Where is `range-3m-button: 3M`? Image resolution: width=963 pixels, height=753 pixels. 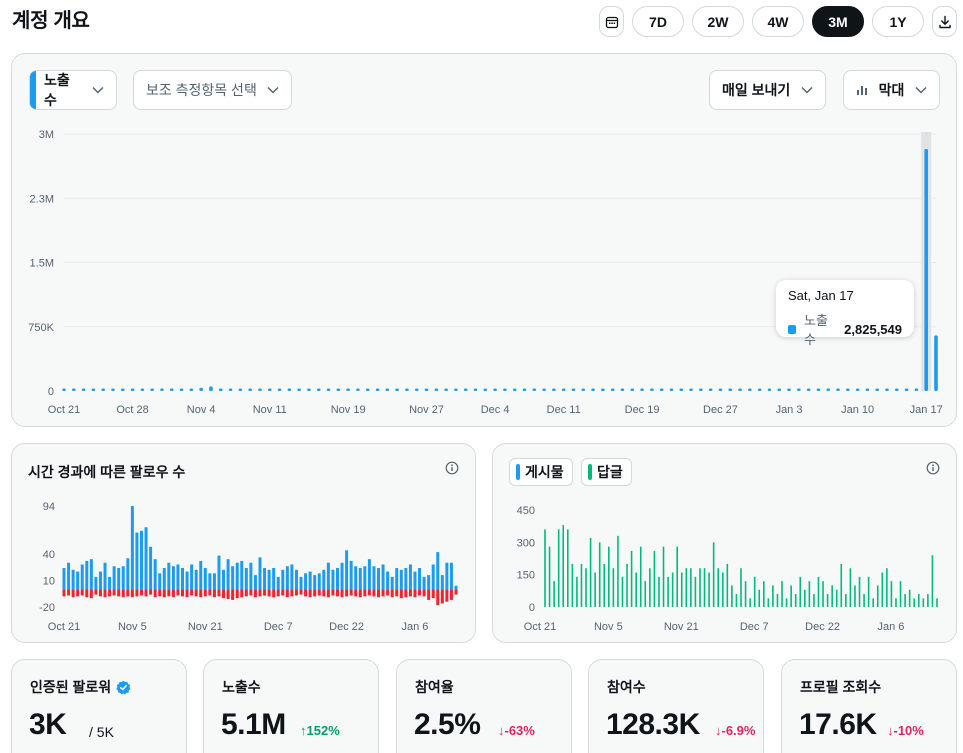
range-3m-button: 3M is located at coordinates (838, 21).